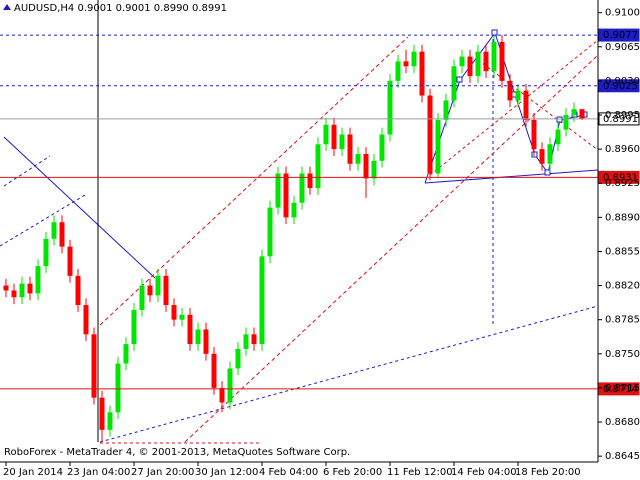 The image size is (640, 480). Describe the element at coordinates (622, 320) in the screenshot. I see `y-tick-label: 0.8785` at that location.